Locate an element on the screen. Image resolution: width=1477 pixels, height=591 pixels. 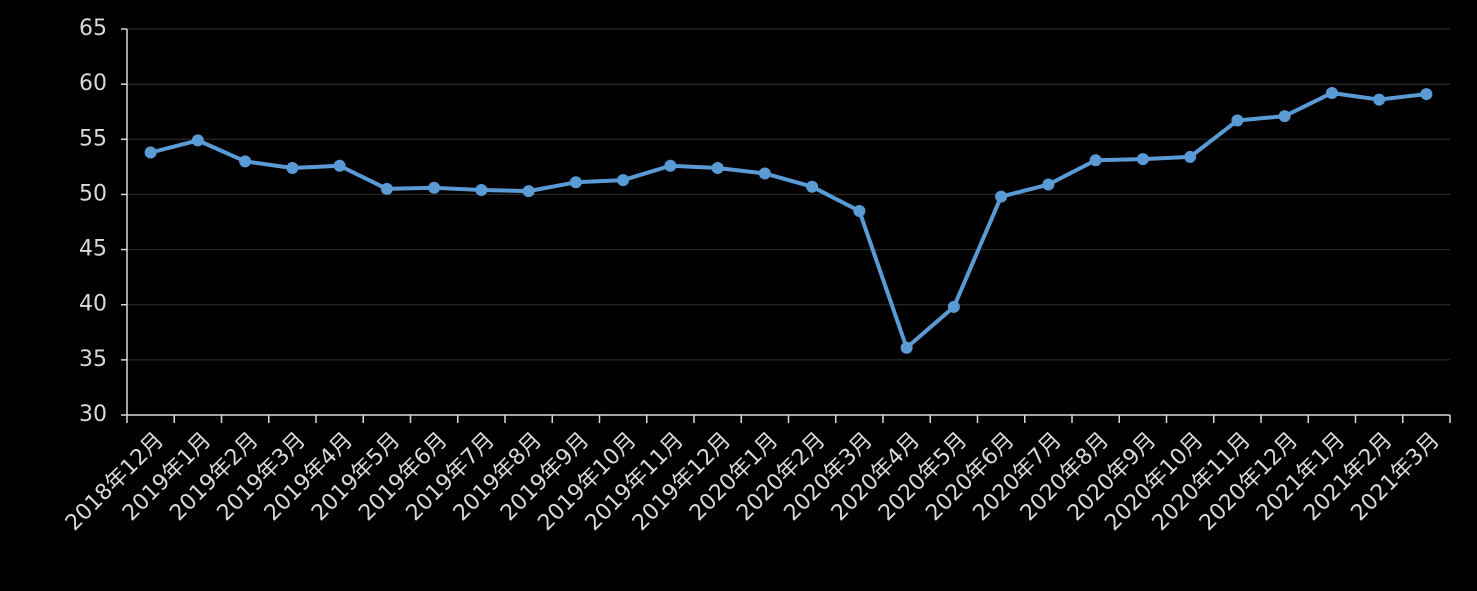
y-tick-label: 40 is located at coordinates (93, 304).